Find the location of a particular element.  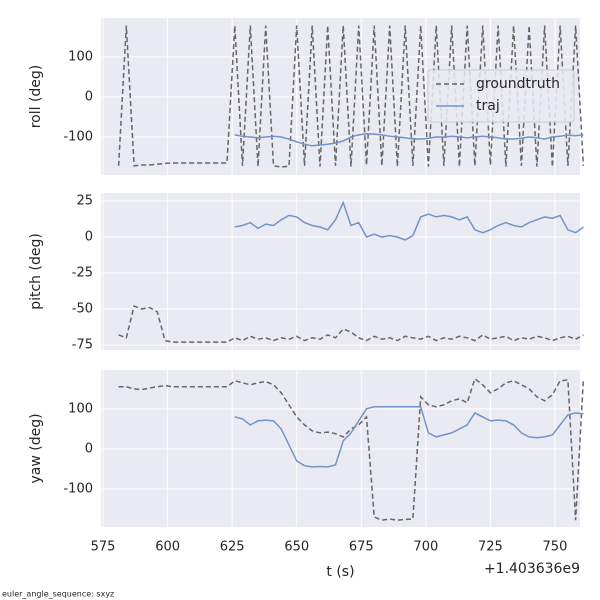

x-tick-label: 750 is located at coordinates (555, 547).